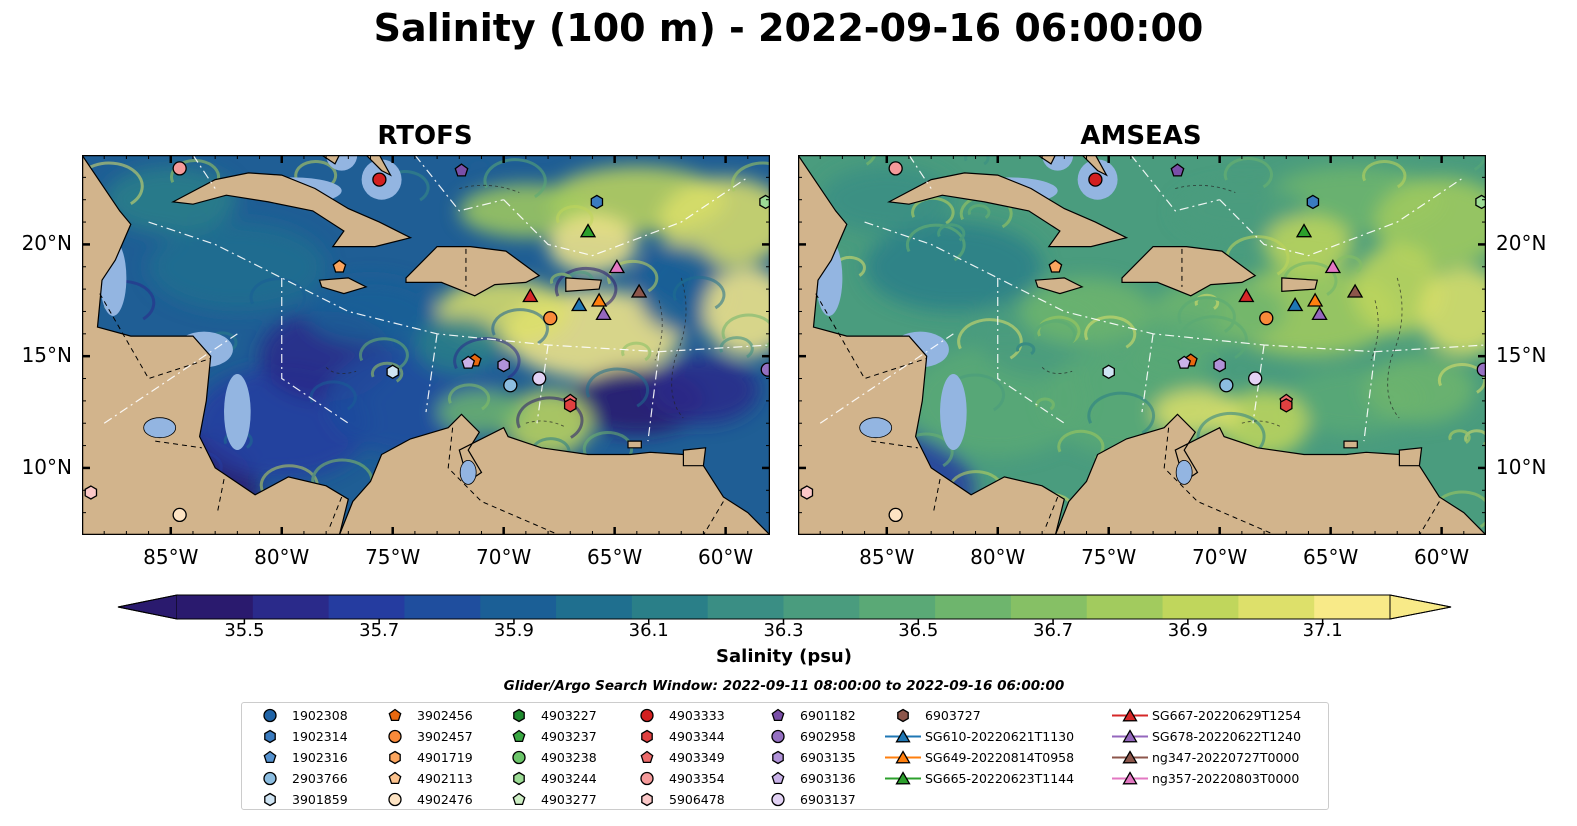  I want to click on legend-entry: SG678-20220622T1240, so click(1205, 736).